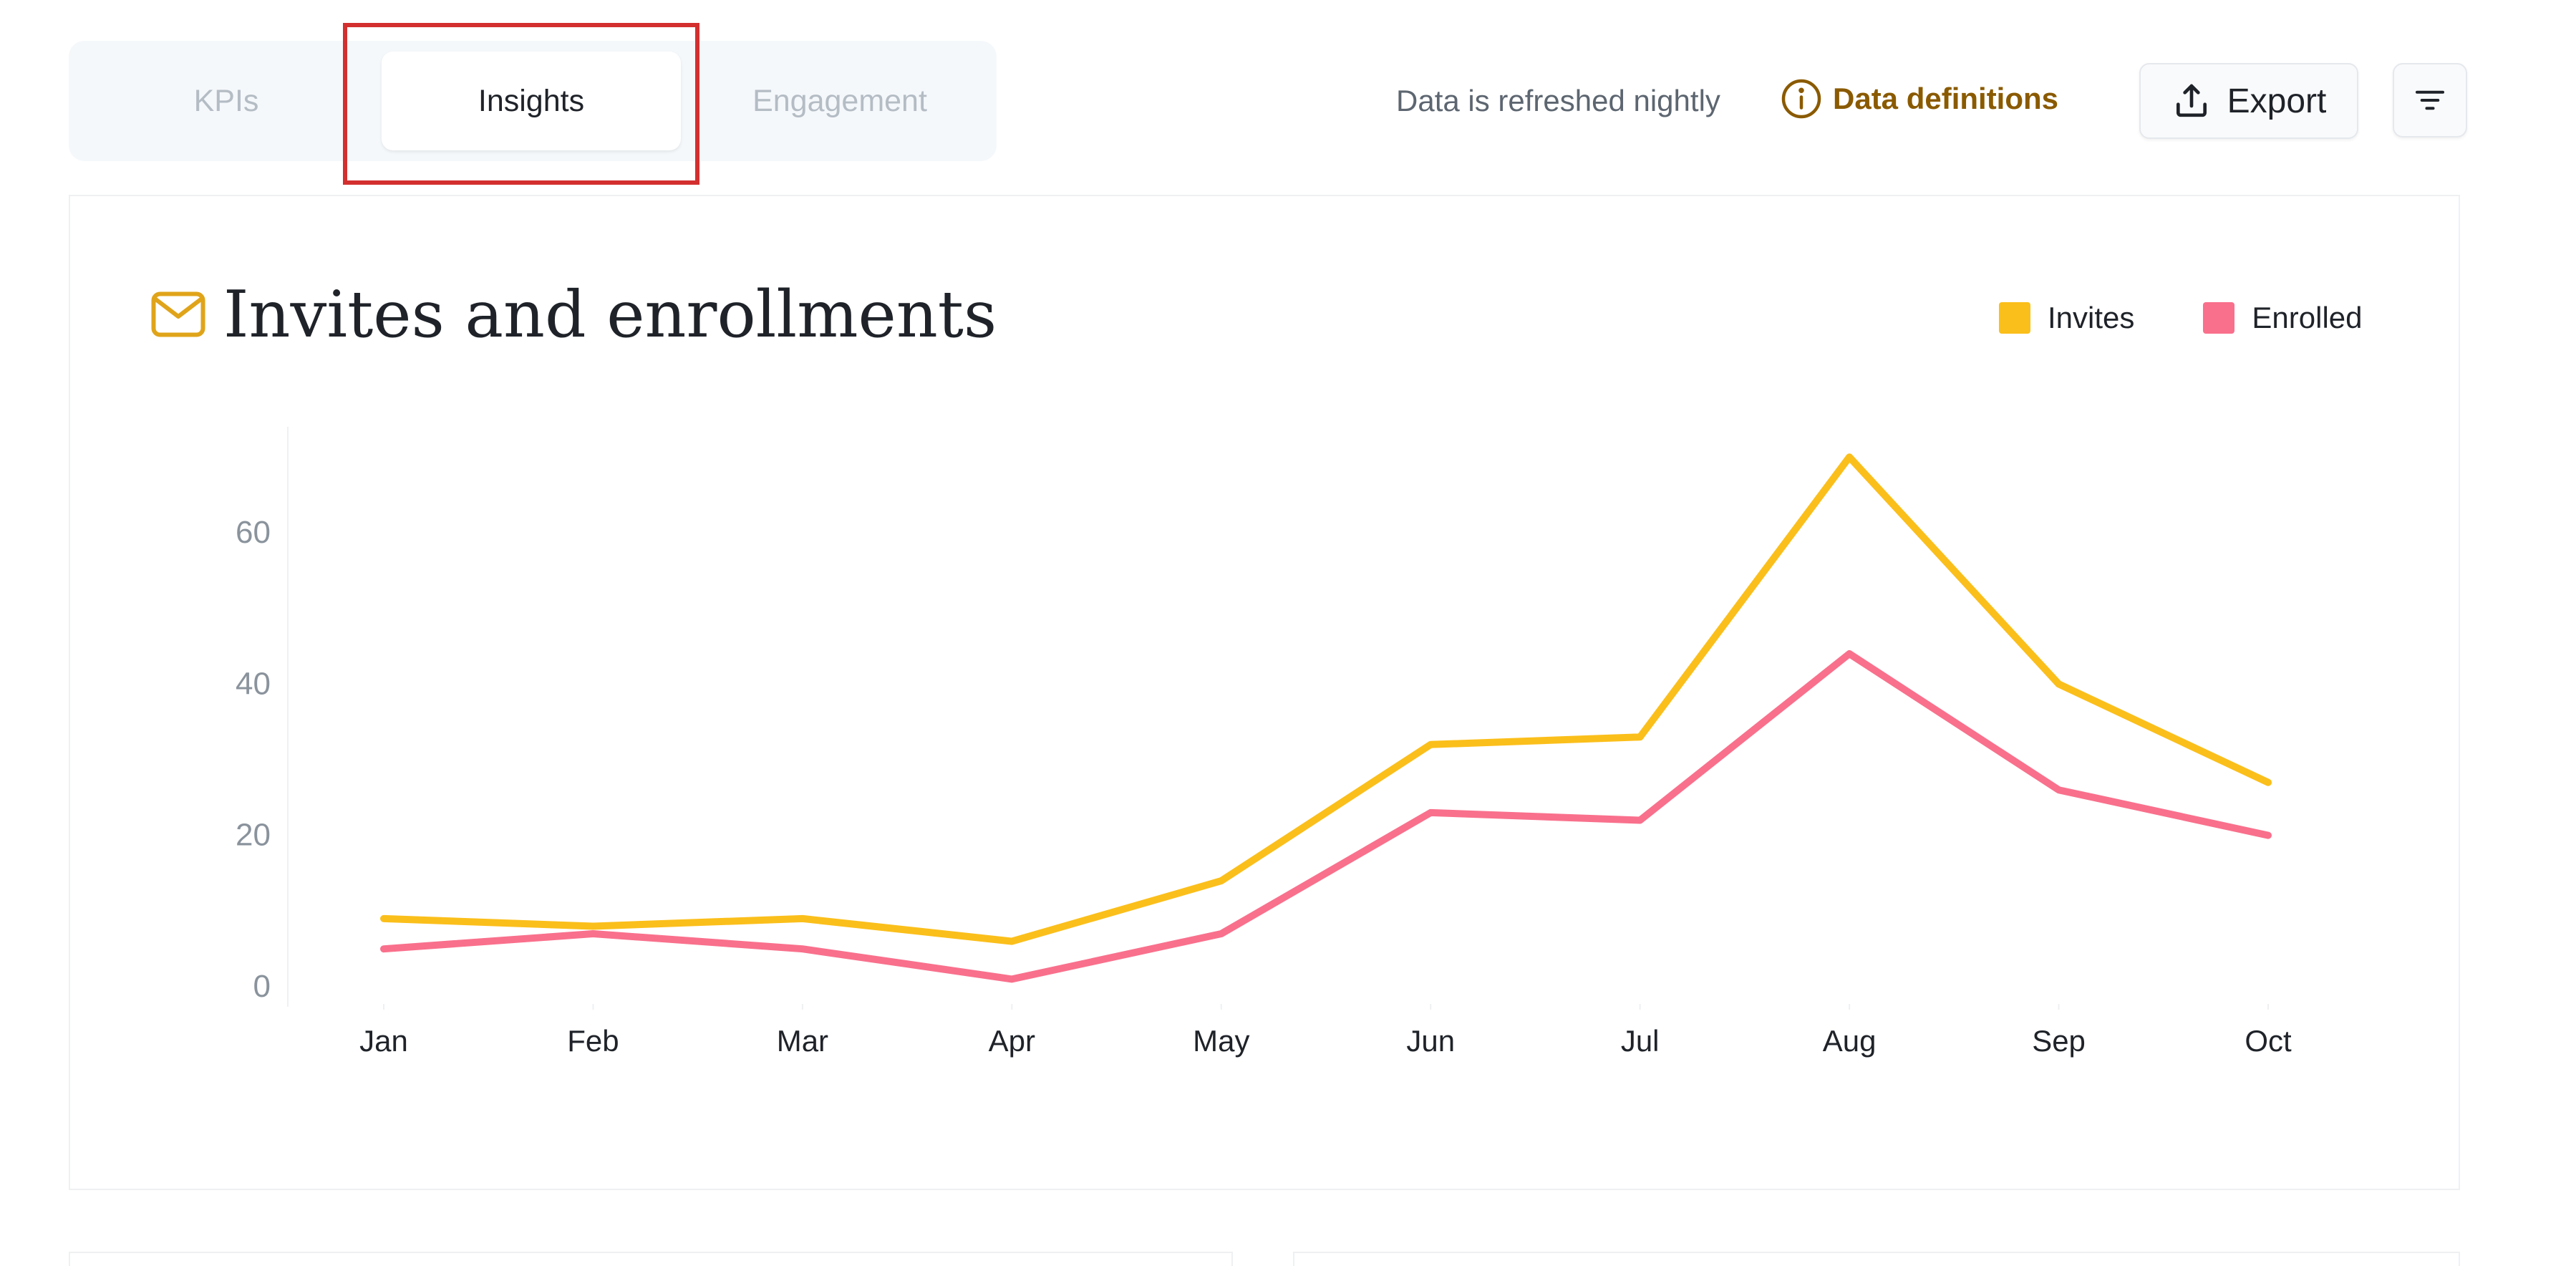 The image size is (2576, 1266). Describe the element at coordinates (610, 314) in the screenshot. I see `chart-title: Invites and enrollments` at that location.